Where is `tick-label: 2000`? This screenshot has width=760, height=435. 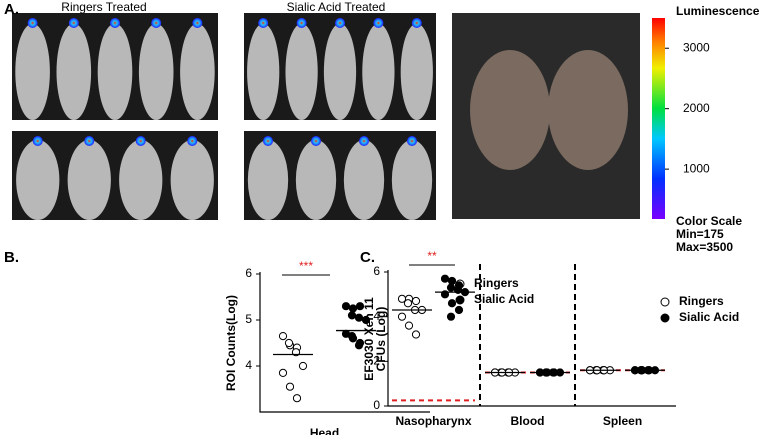 tick-label: 2000 is located at coordinates (696, 108).